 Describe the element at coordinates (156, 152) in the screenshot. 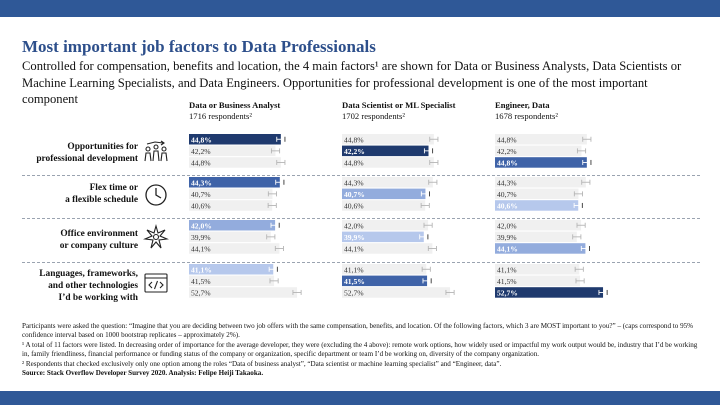

I see `people-growth-icon` at that location.